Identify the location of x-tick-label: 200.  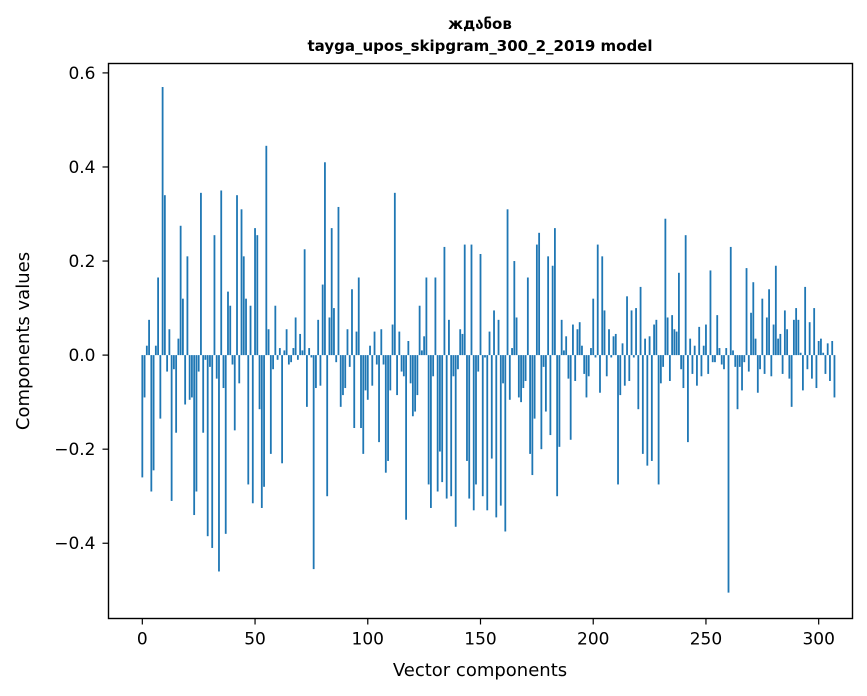
(593, 640).